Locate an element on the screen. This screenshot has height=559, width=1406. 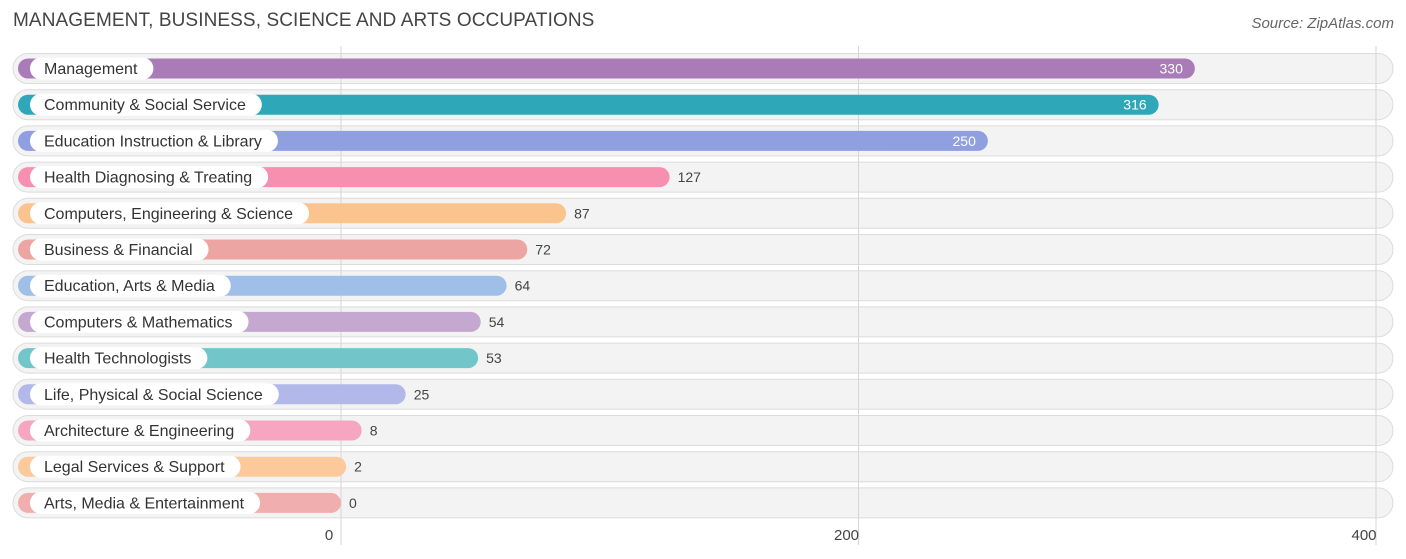
bar-group: Architecture & Engineering 8 is located at coordinates (198, 430).